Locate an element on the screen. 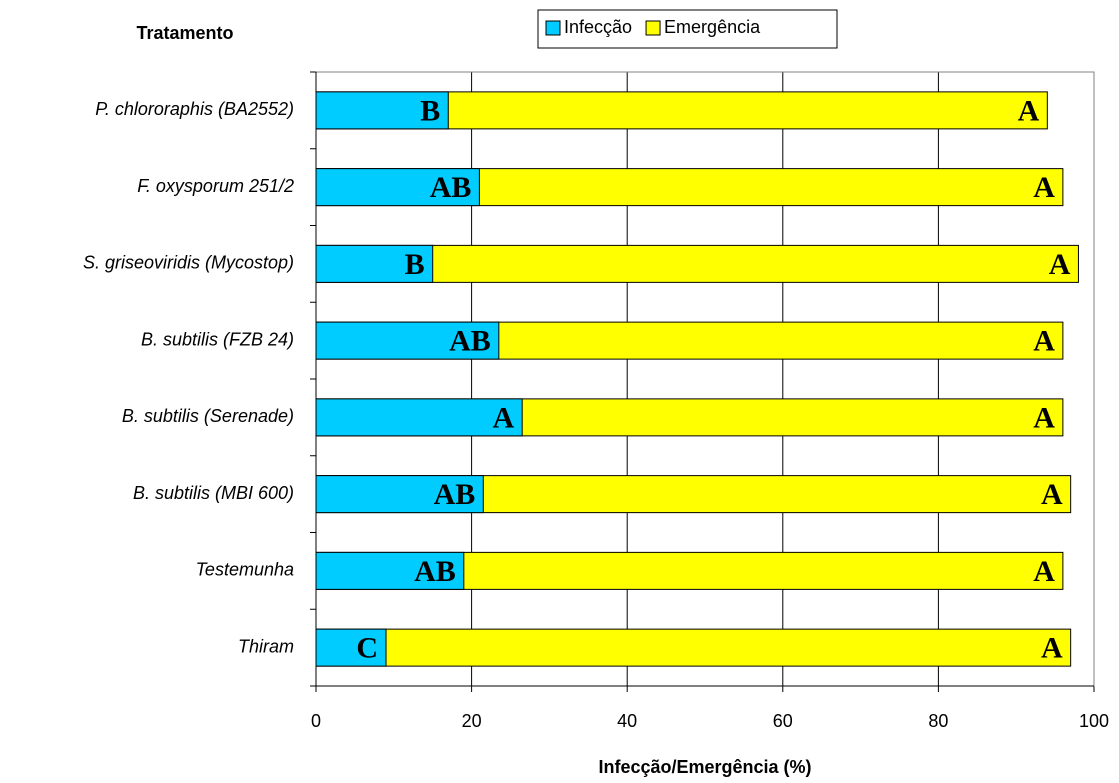  y-tick-label: B. subtilis (MBI 600) is located at coordinates (213, 493).